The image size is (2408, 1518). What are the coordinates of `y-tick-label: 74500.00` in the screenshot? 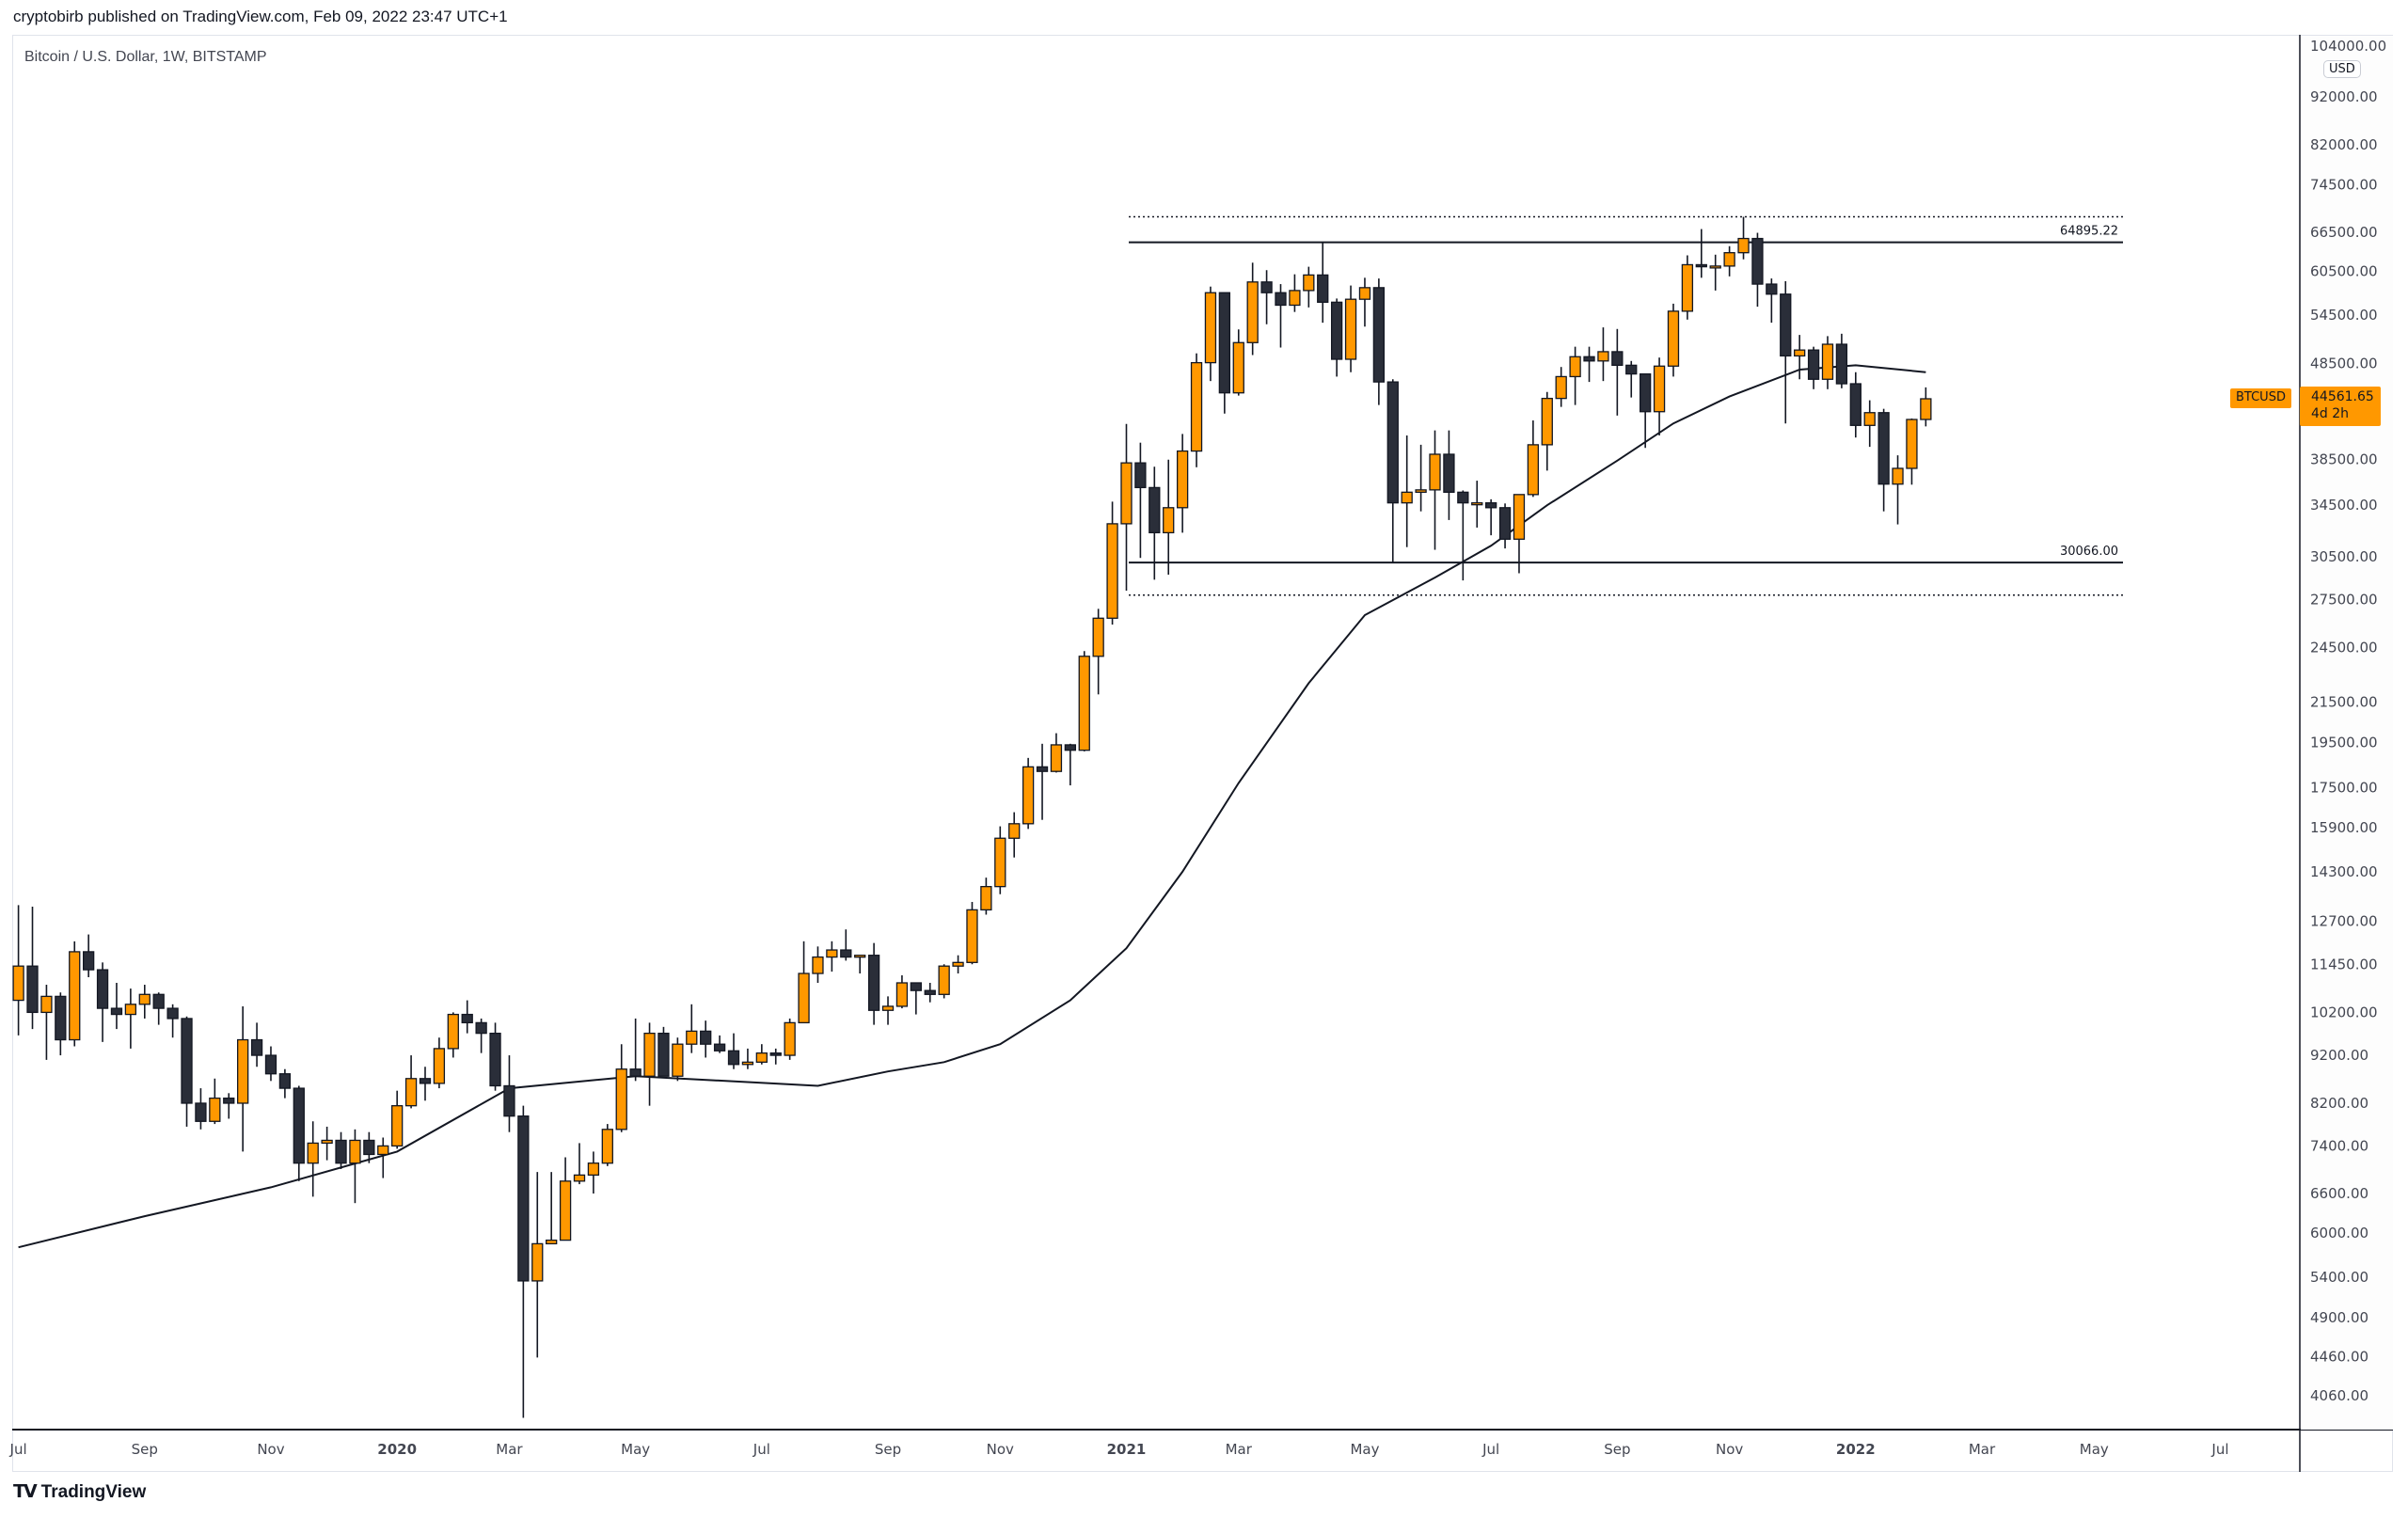 It's located at (2344, 186).